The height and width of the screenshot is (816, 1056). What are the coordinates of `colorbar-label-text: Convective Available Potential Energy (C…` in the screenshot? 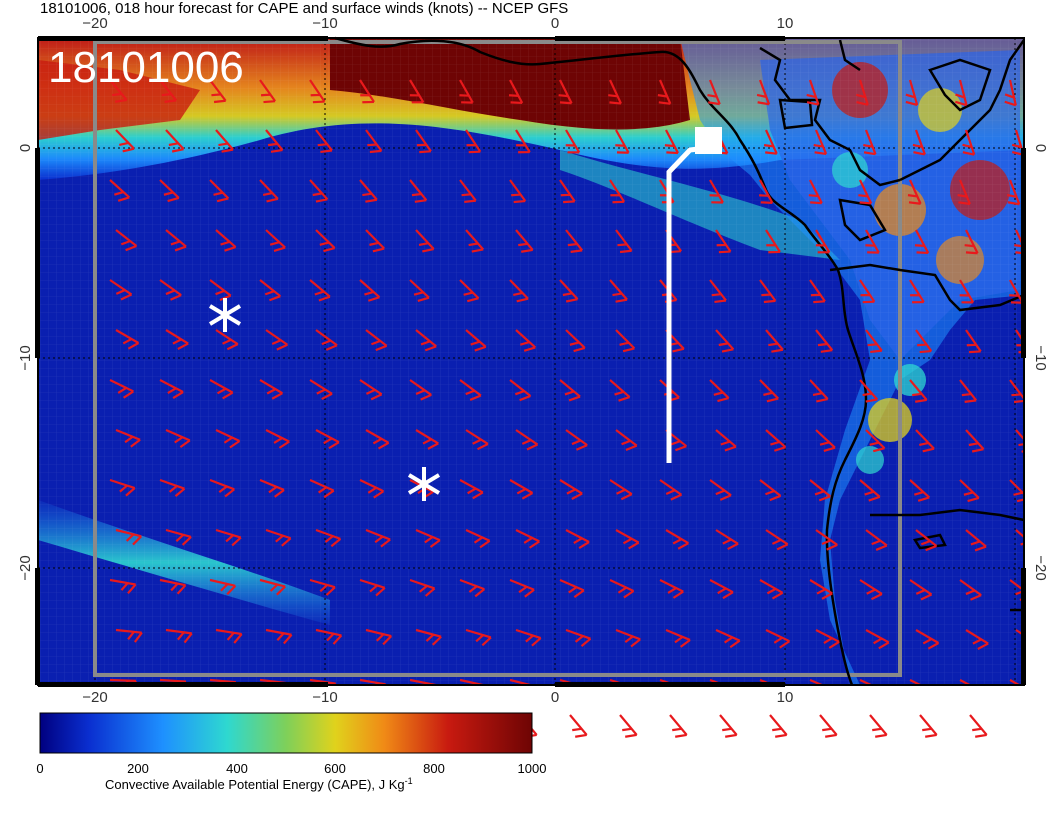 It's located at (255, 784).